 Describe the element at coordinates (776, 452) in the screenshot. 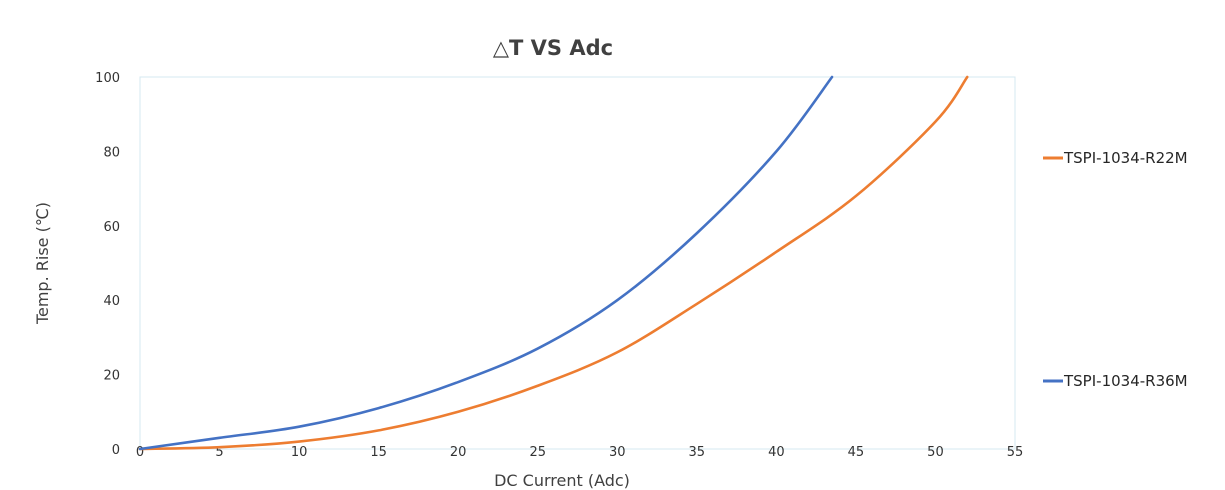

I see `x-tick-label: 40` at that location.